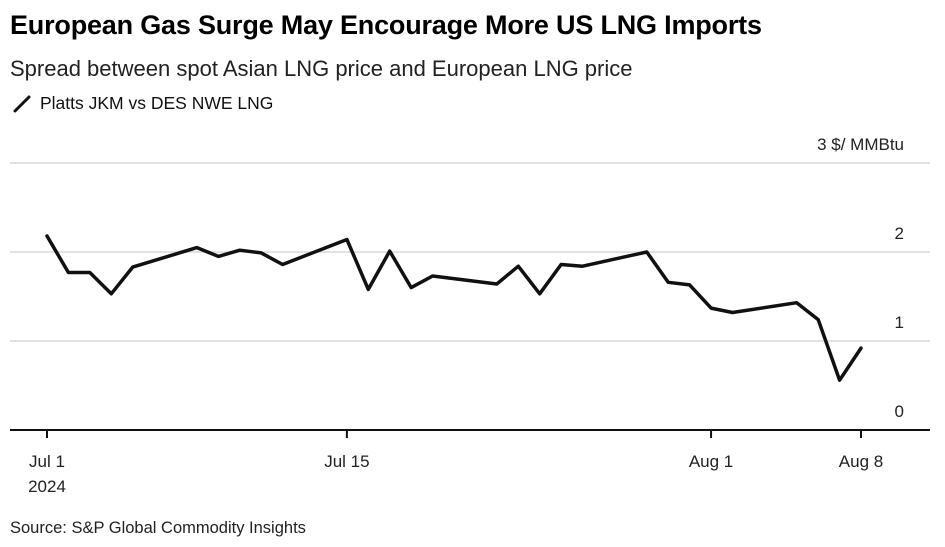 This screenshot has height=547, width=945. Describe the element at coordinates (157, 103) in the screenshot. I see `legend-label: Platts JKM vs DES NWE LNG` at that location.